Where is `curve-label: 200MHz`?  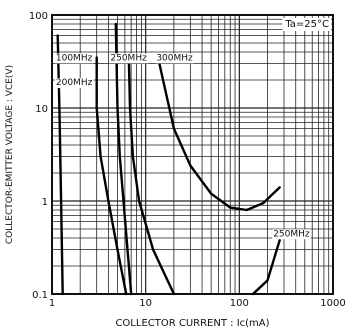
curve-label: 200MHz is located at coordinates (74, 83).